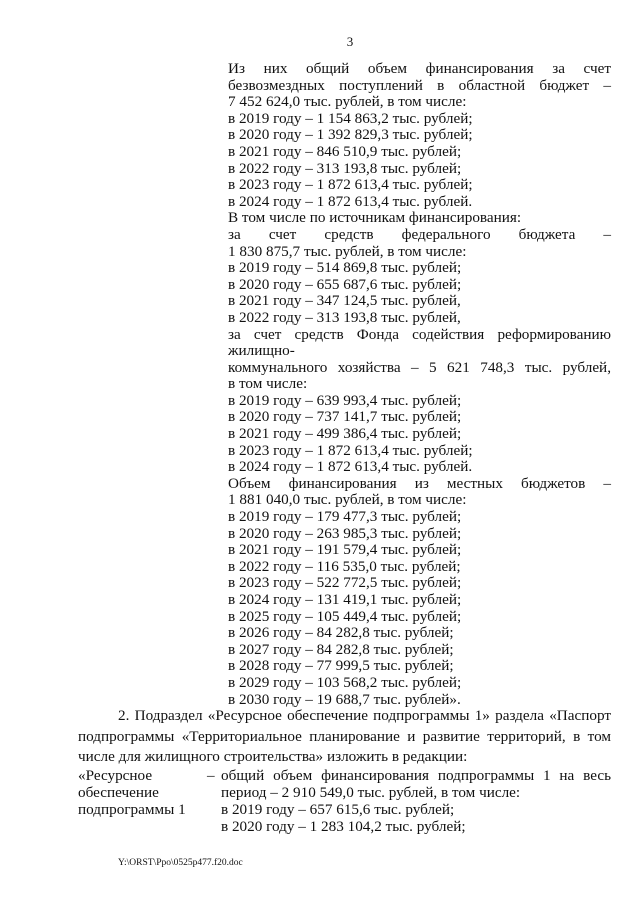  Describe the element at coordinates (345, 533) in the screenshot. I see `text-line: в 2020 году – 263 985,3 тыс. рублей;` at that location.